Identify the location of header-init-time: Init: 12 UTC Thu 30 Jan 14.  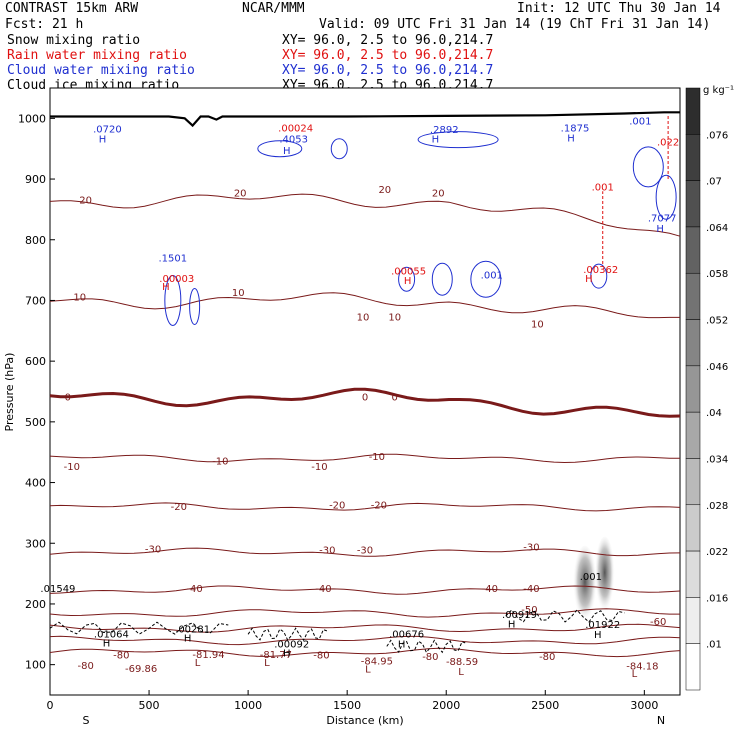
(619, 8).